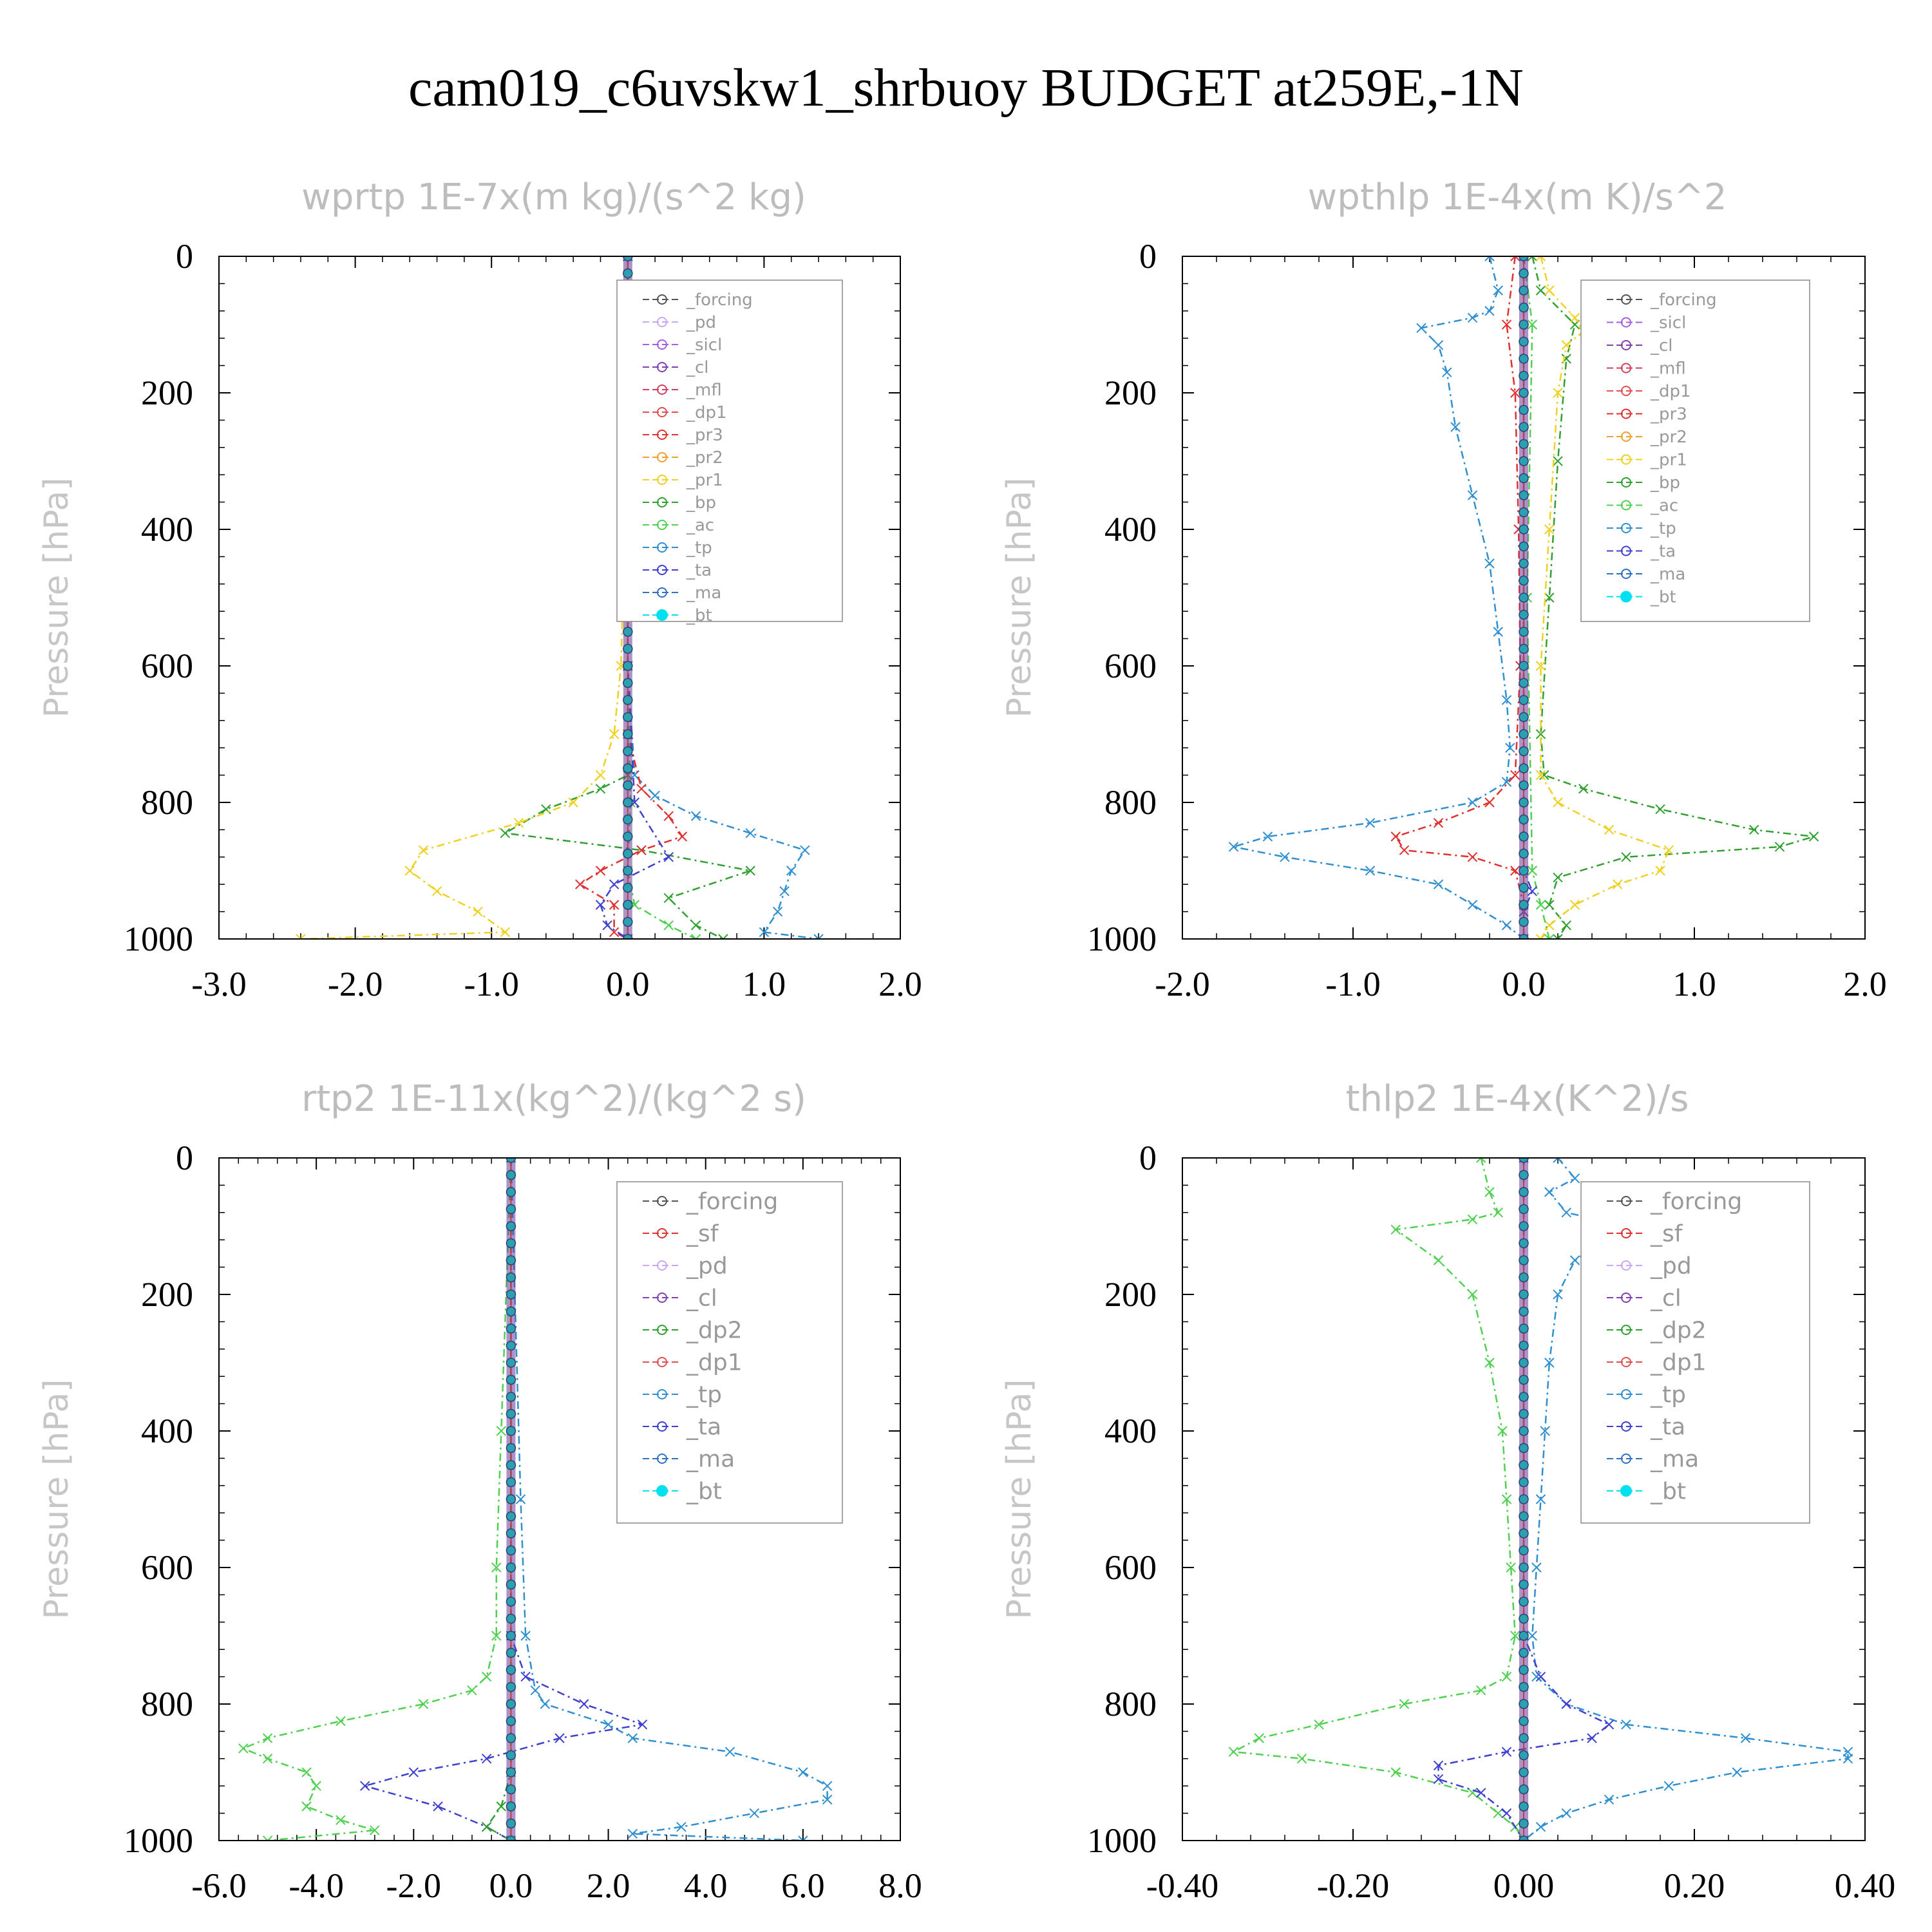 The image size is (1932, 1932). Describe the element at coordinates (1130, 393) in the screenshot. I see `y-tick-label: 200` at that location.